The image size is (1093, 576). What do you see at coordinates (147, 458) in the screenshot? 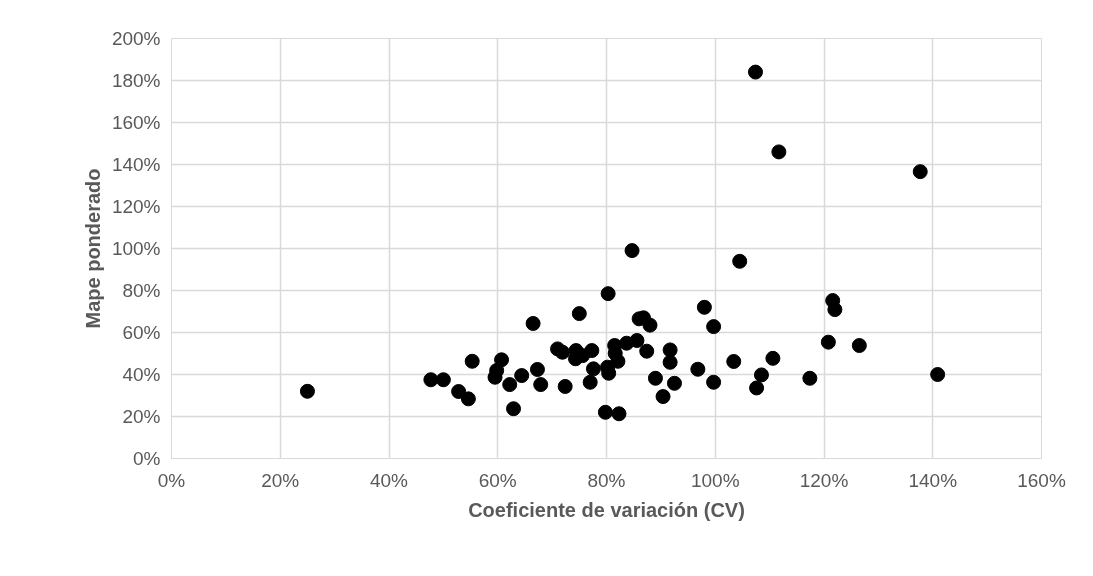
I see `y-tick-label: 0%` at bounding box center [147, 458].